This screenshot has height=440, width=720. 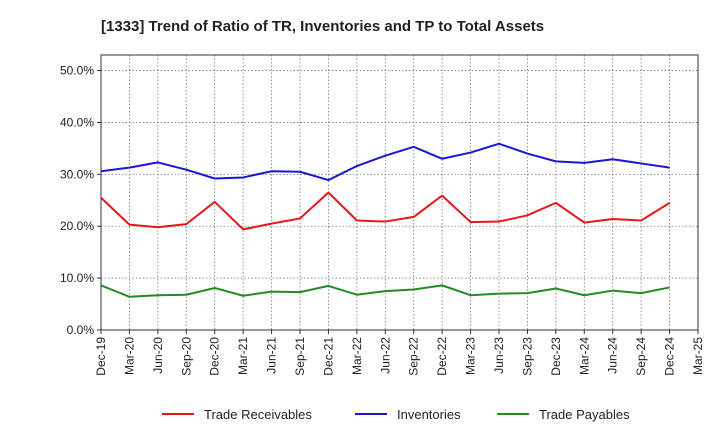 I want to click on x-tick-label: Mar-21, so click(x=243, y=356).